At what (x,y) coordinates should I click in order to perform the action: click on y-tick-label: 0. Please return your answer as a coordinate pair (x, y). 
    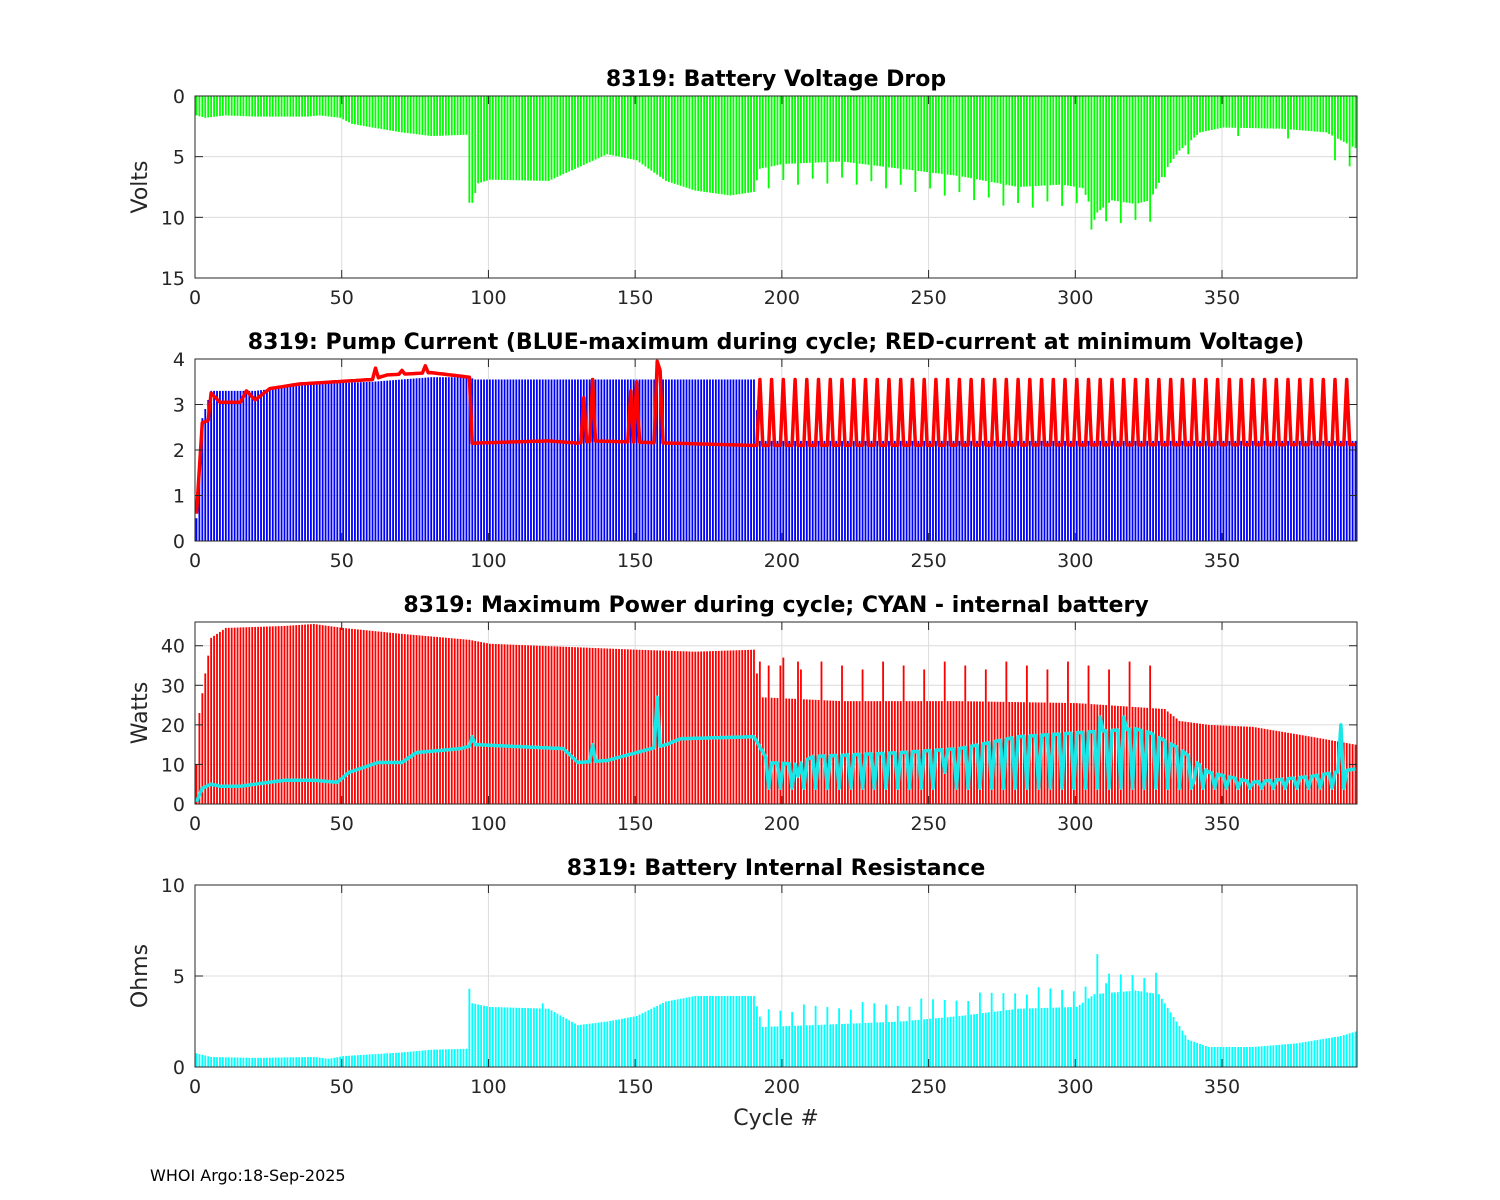
    Looking at the image, I should click on (179, 1068).